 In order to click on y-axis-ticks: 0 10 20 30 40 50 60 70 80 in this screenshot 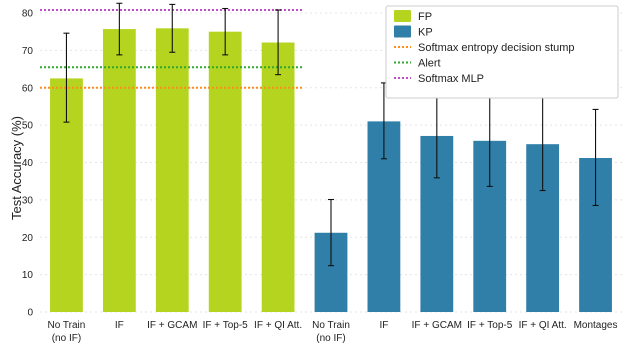, I will do `click(28, 164)`.